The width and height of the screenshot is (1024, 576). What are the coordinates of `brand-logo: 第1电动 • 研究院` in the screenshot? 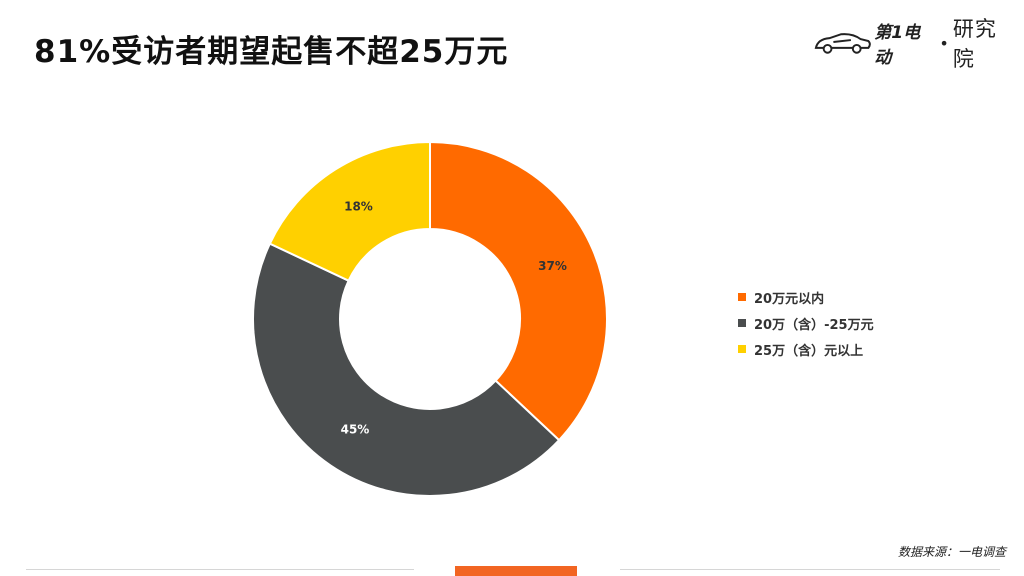 It's located at (914, 44).